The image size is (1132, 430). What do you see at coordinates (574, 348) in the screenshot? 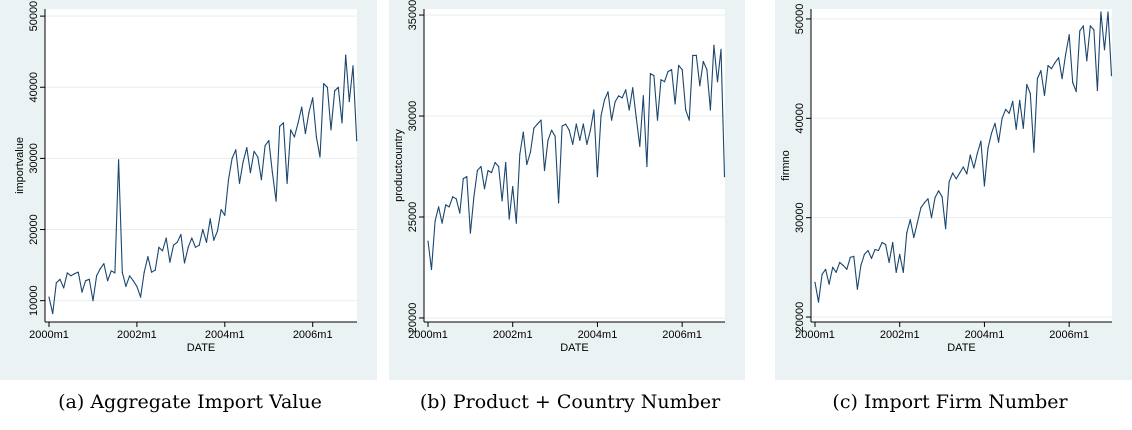
I see `chart-b-x-axis-title: DATE` at bounding box center [574, 348].